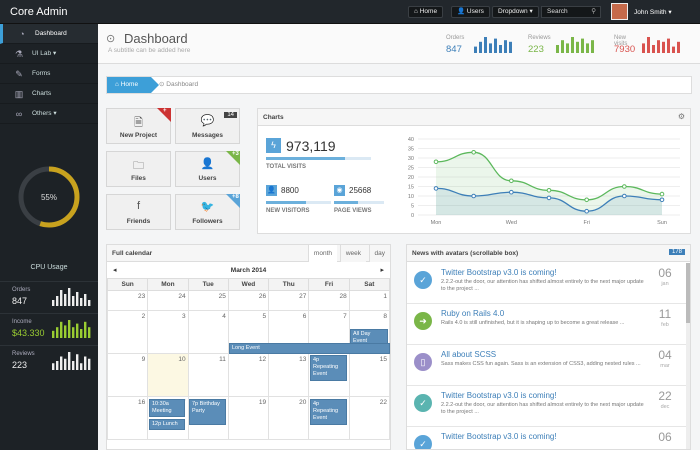 Image resolution: width=700 pixels, height=450 pixels. Describe the element at coordinates (115, 270) in the screenshot. I see `prev-month-button: ◂` at that location.